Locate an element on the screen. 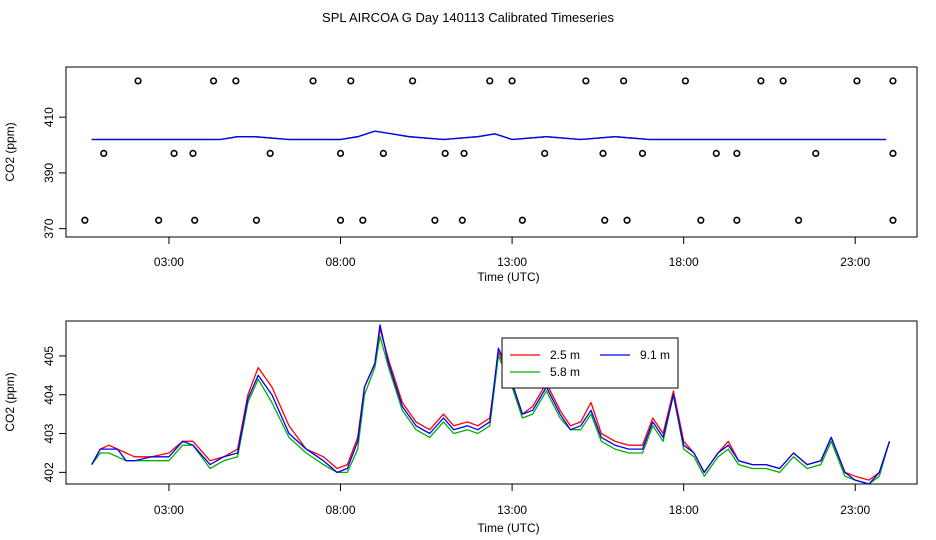 Image resolution: width=936 pixels, height=540 pixels. y-tick-label: 402 is located at coordinates (49, 472).